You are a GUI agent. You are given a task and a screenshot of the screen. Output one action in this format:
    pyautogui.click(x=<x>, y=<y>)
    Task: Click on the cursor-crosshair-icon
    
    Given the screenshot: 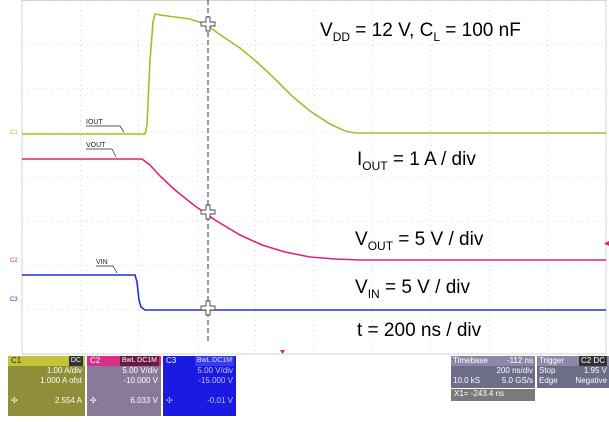 What is the action you would take?
    pyautogui.click(x=208, y=166)
    